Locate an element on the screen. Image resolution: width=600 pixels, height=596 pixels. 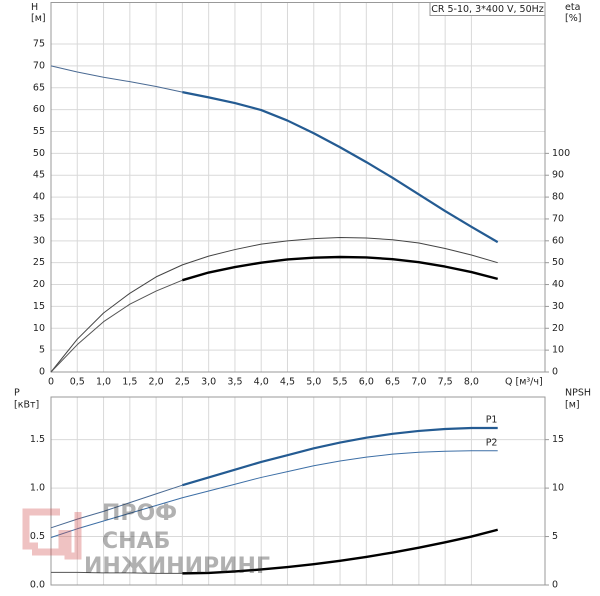
y-tick-label: 65 is located at coordinates (39, 87).